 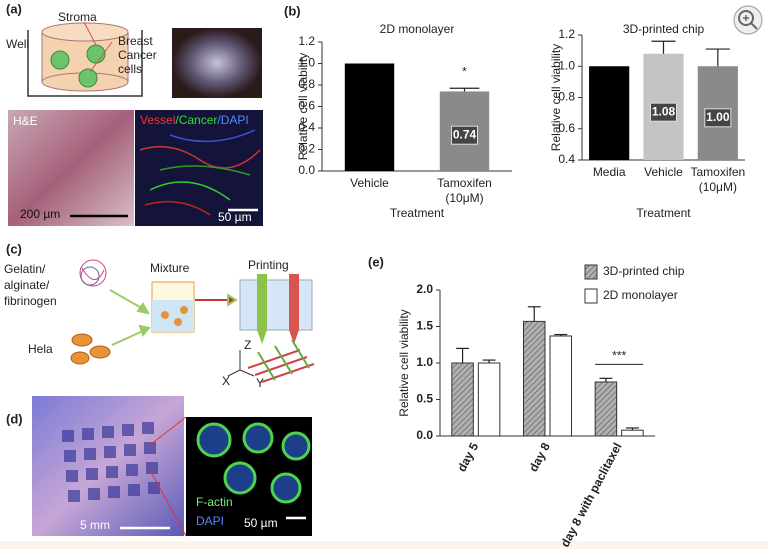 What do you see at coordinates (14, 8) in the screenshot?
I see `panel-label: (a)` at bounding box center [14, 8].